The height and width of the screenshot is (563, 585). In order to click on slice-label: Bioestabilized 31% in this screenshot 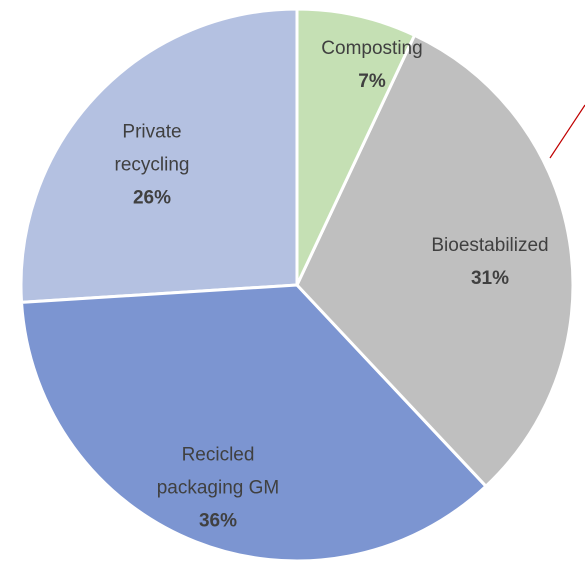, I will do `click(490, 262)`.